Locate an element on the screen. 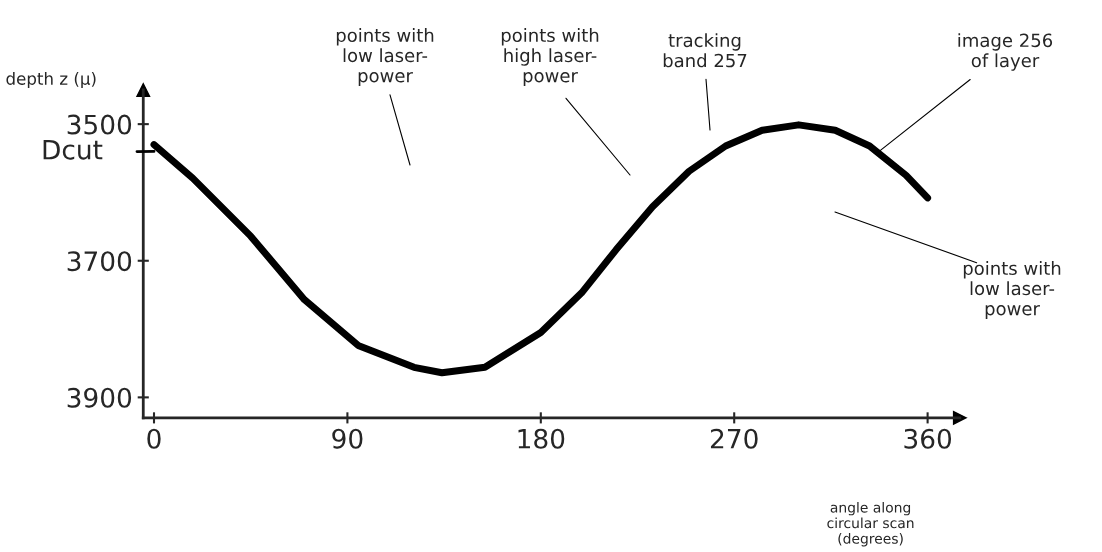 Image resolution: width=1102 pixels, height=552 pixels. x-tick-label: 90 is located at coordinates (347, 438).